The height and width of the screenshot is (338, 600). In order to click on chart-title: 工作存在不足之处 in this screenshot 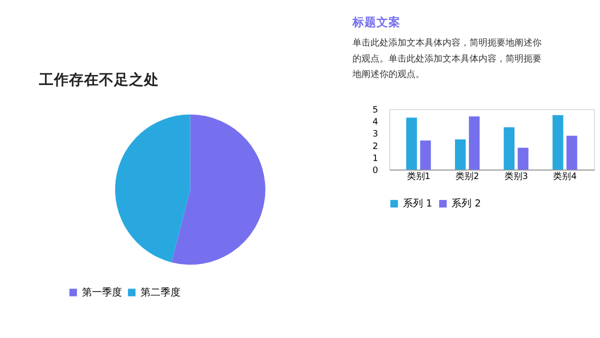, I will do `click(99, 79)`.